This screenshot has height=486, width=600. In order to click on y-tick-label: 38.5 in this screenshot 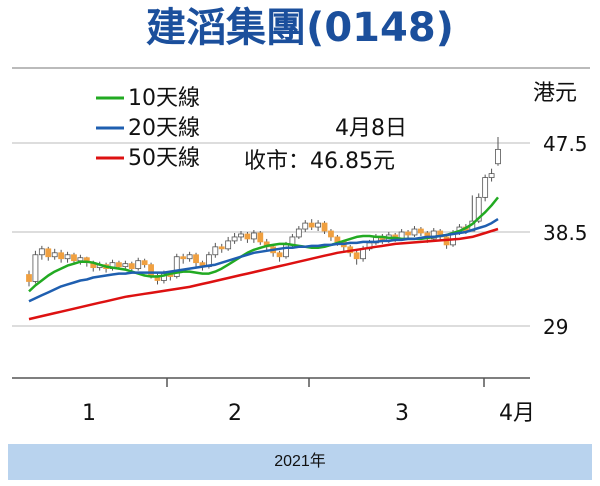, I will do `click(565, 233)`.